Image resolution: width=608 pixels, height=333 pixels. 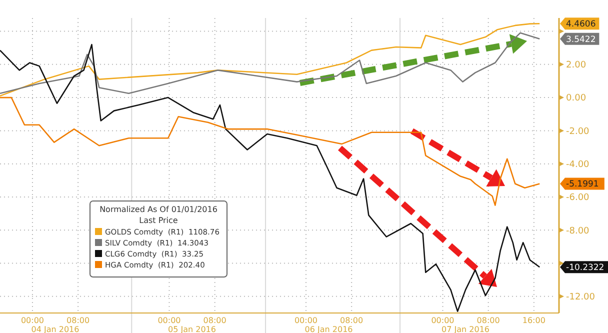 I want to click on y-tick-label: -8.00, so click(x=578, y=231).